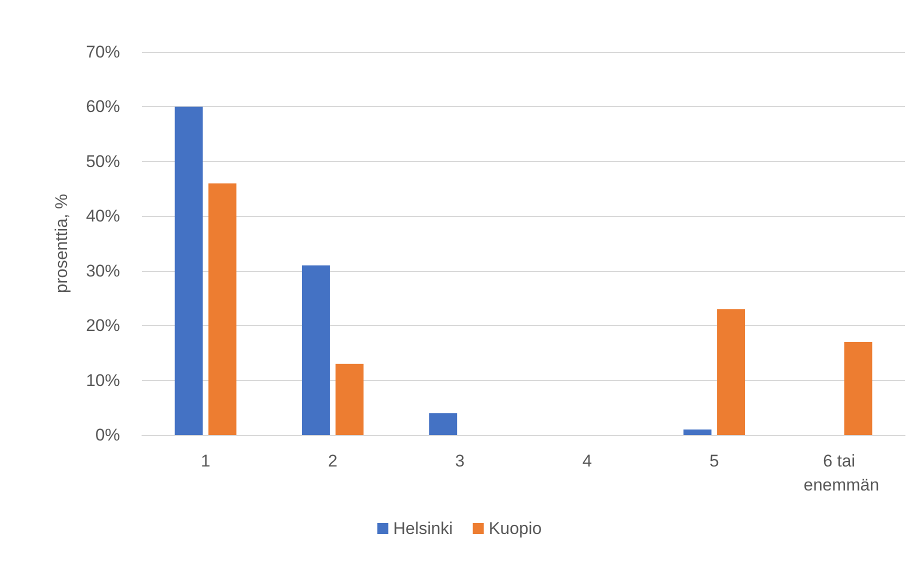 The height and width of the screenshot is (564, 919). I want to click on x-tick-label: 1, so click(205, 461).